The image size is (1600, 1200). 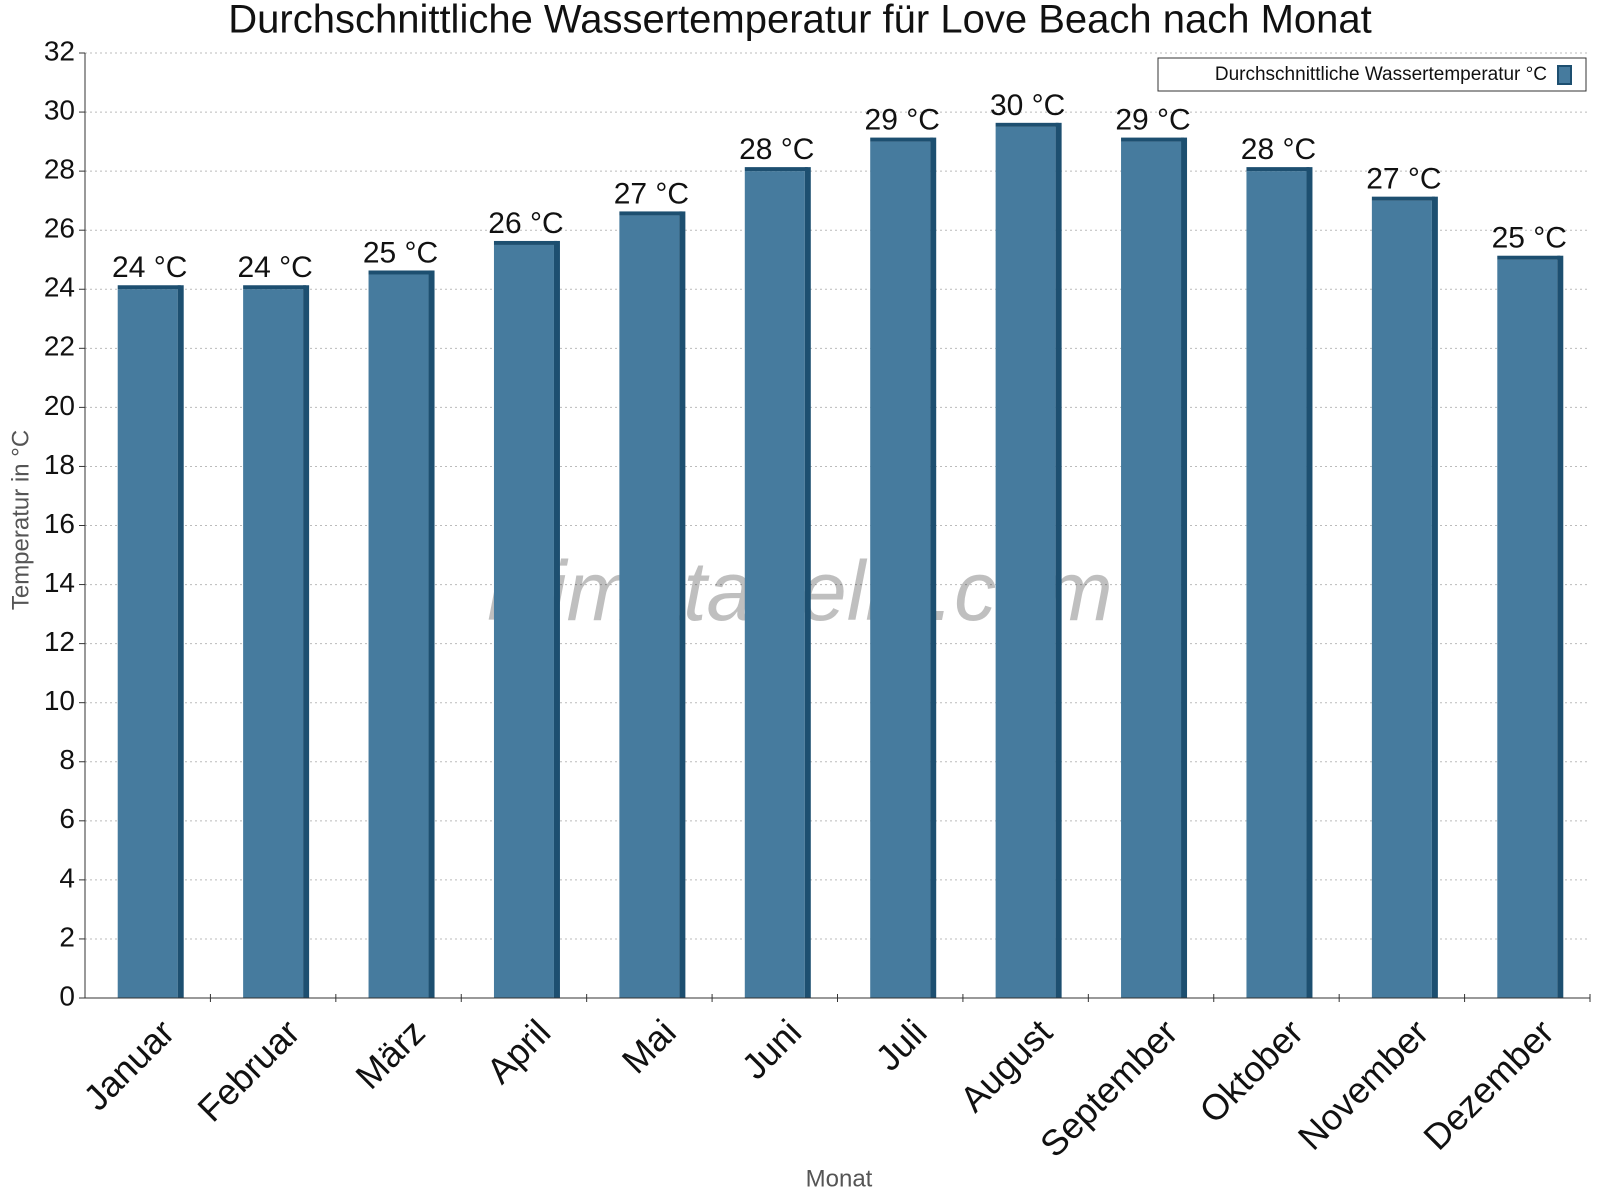 I want to click on x-tick-label: April, so click(x=518, y=1051).